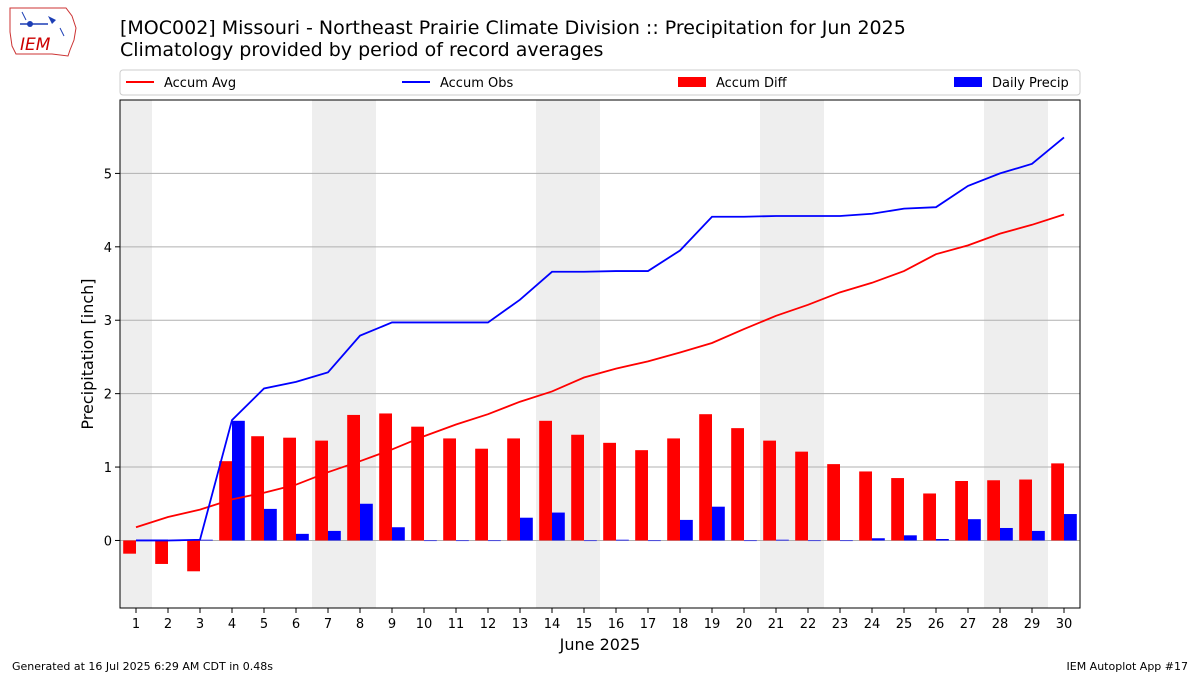  I want to click on y-axis: 0 1 2 3 4 5, so click(112, 358).